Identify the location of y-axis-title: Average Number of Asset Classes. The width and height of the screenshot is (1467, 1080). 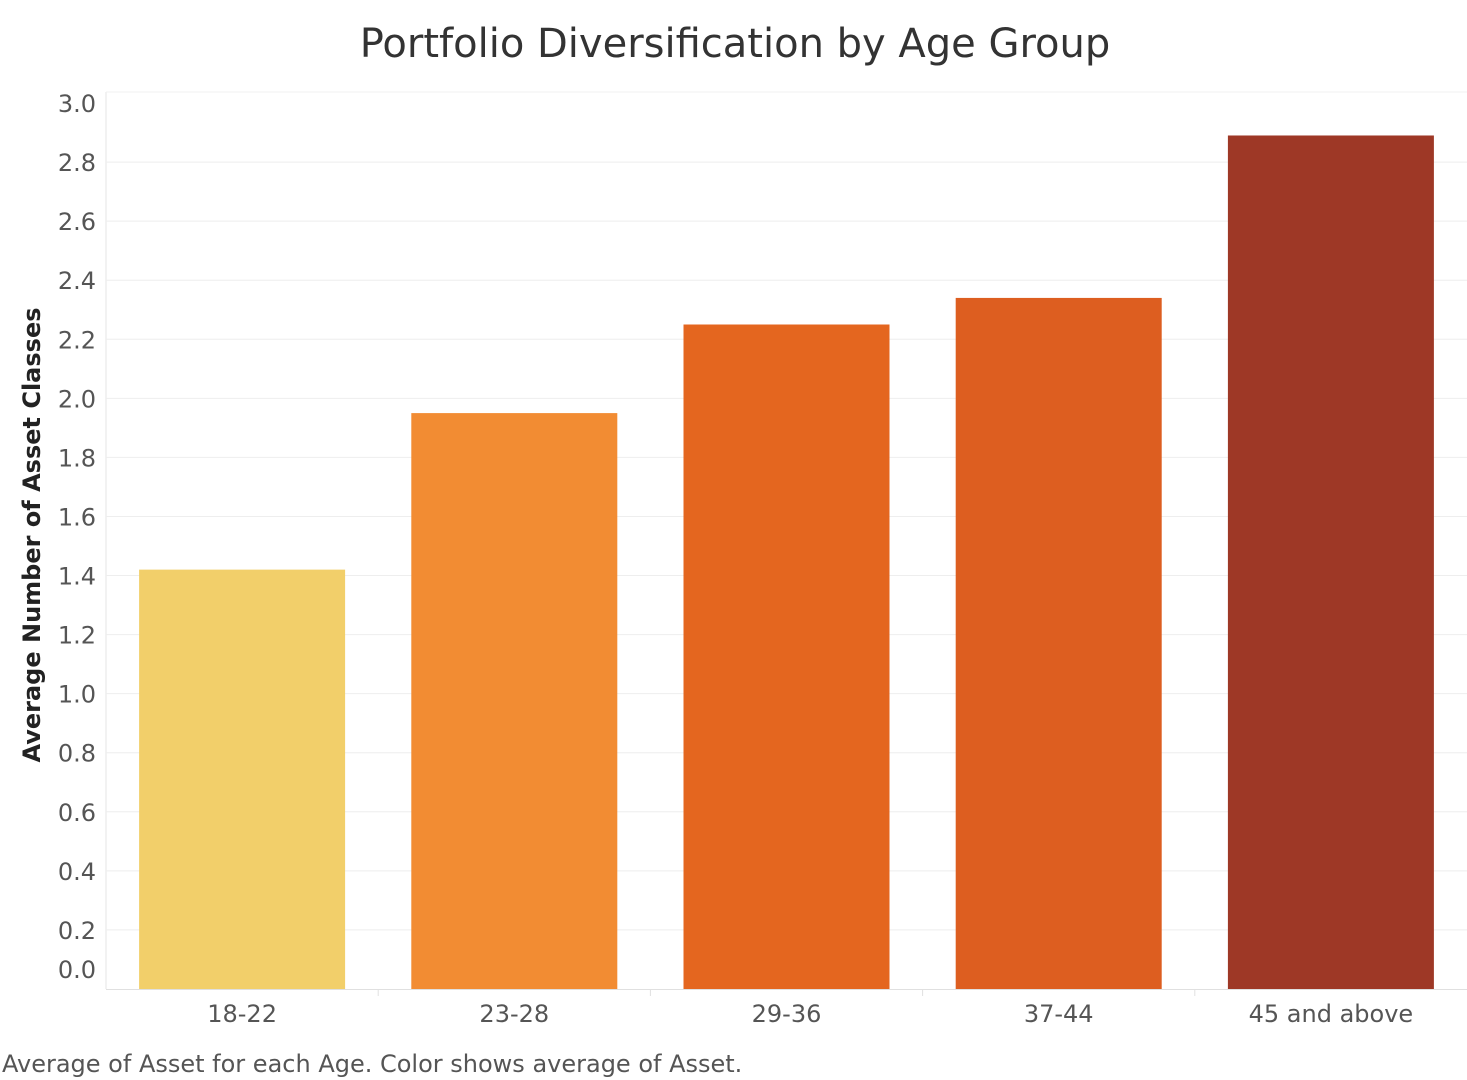
(32, 534).